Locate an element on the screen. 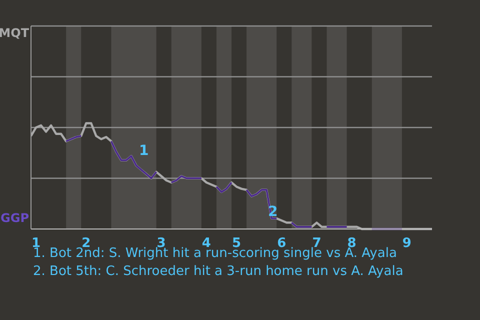  annotation: 2 is located at coordinates (273, 212).